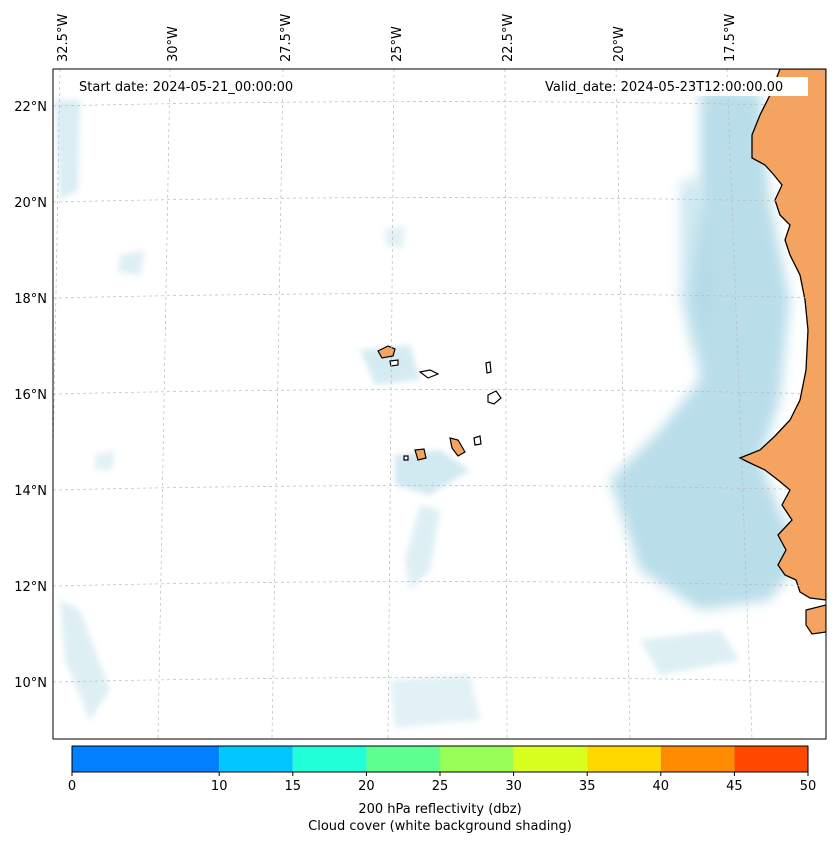 This screenshot has width=837, height=843. What do you see at coordinates (695, 270) in the screenshot?
I see `cloud-streak-east` at bounding box center [695, 270].